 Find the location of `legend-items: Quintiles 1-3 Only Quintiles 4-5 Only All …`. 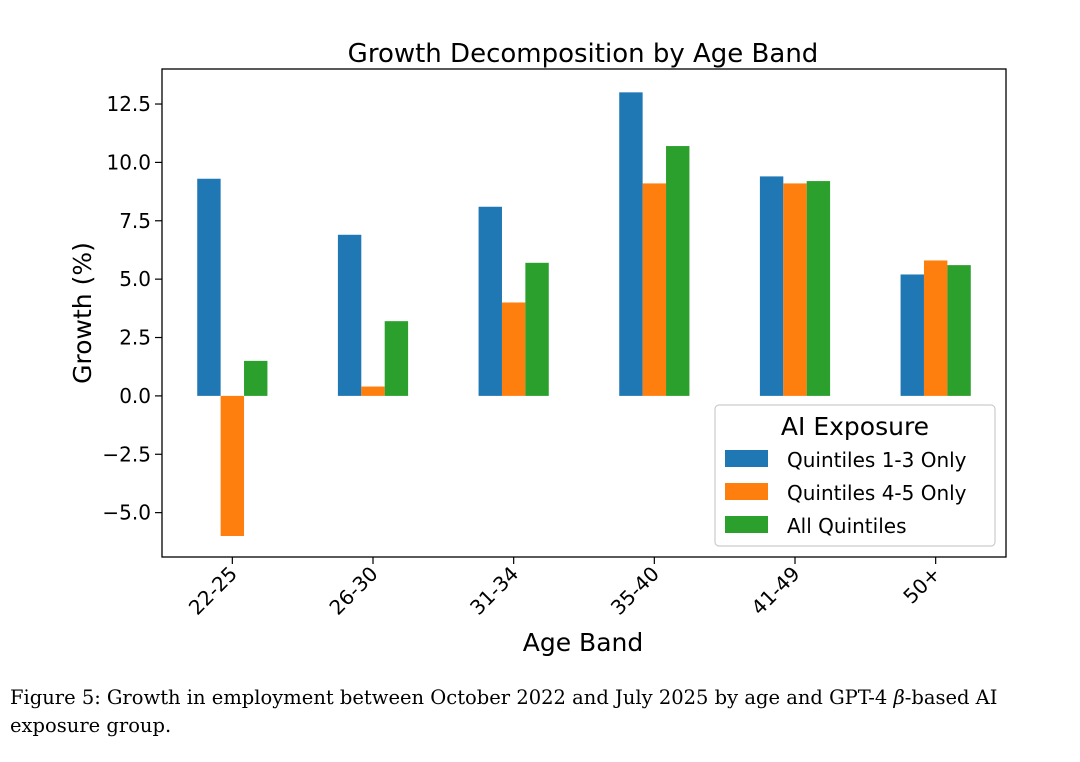

legend-items: Quintiles 1-3 Only Quintiles 4-5 Only All … is located at coordinates (846, 493).